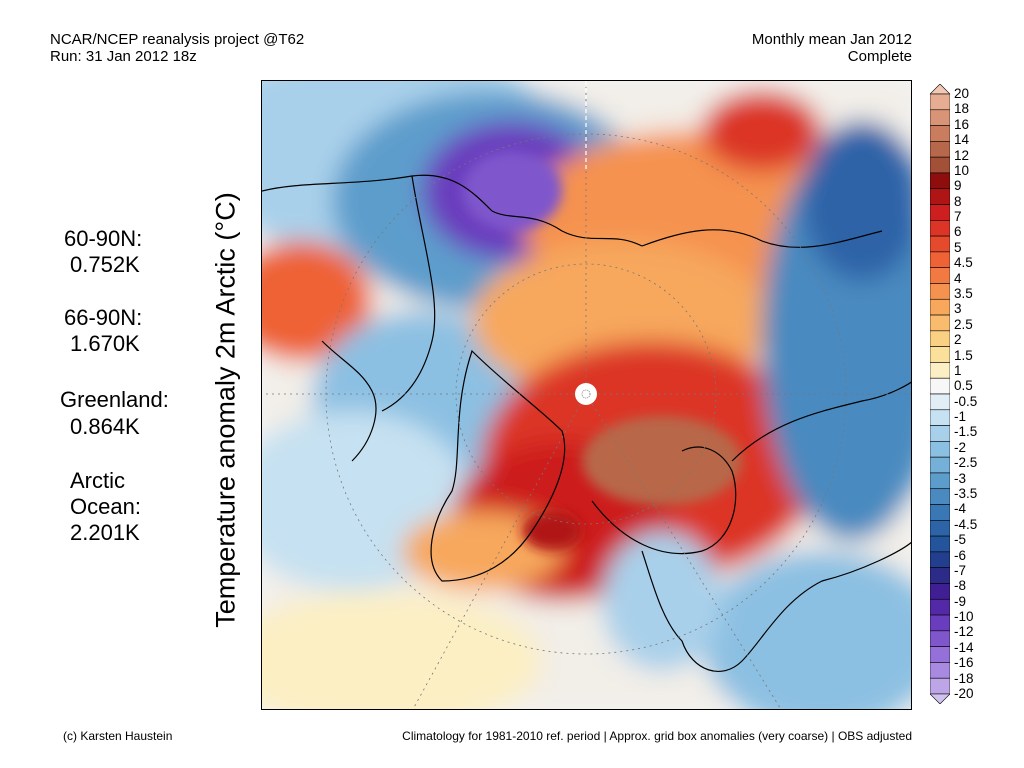 The height and width of the screenshot is (768, 1024). Describe the element at coordinates (118, 736) in the screenshot. I see `credit: (c) Karsten Haustein` at that location.